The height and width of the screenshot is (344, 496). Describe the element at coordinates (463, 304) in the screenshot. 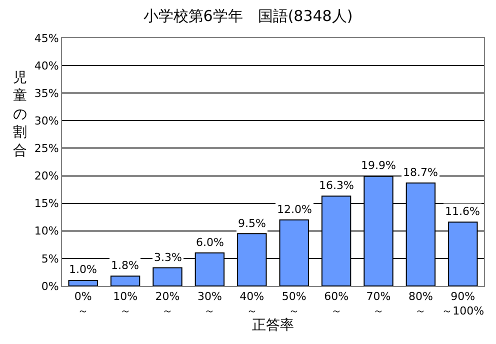

I see `x-tick-label: 90% ～100%` at that location.